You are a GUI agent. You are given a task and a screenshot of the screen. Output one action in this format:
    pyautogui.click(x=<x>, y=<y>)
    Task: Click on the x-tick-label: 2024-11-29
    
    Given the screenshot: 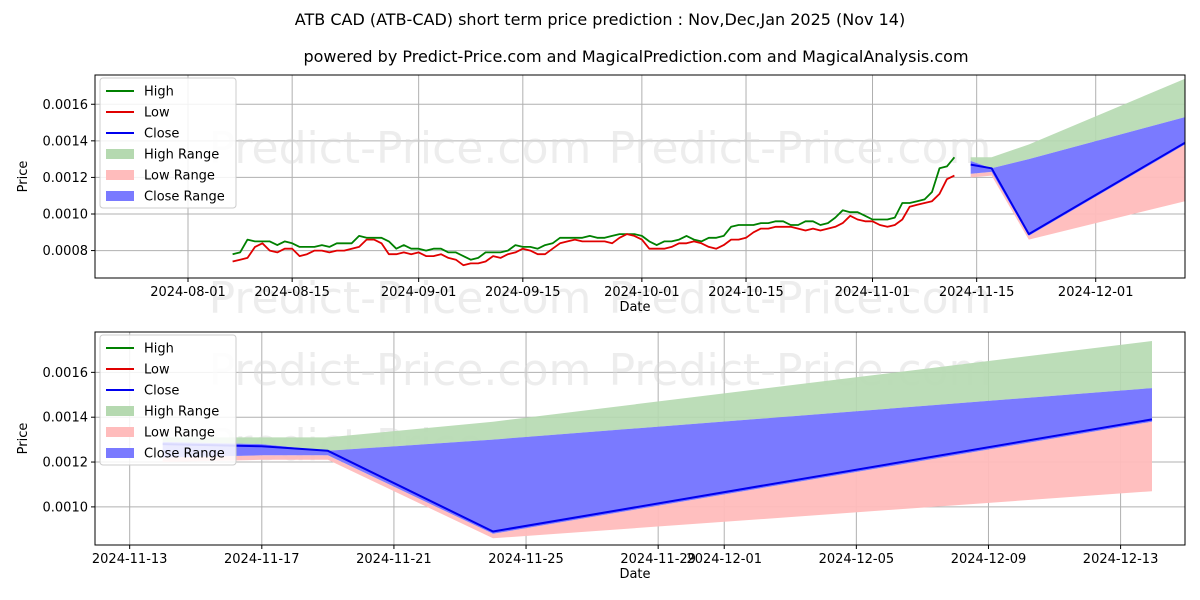 What is the action you would take?
    pyautogui.click(x=658, y=559)
    